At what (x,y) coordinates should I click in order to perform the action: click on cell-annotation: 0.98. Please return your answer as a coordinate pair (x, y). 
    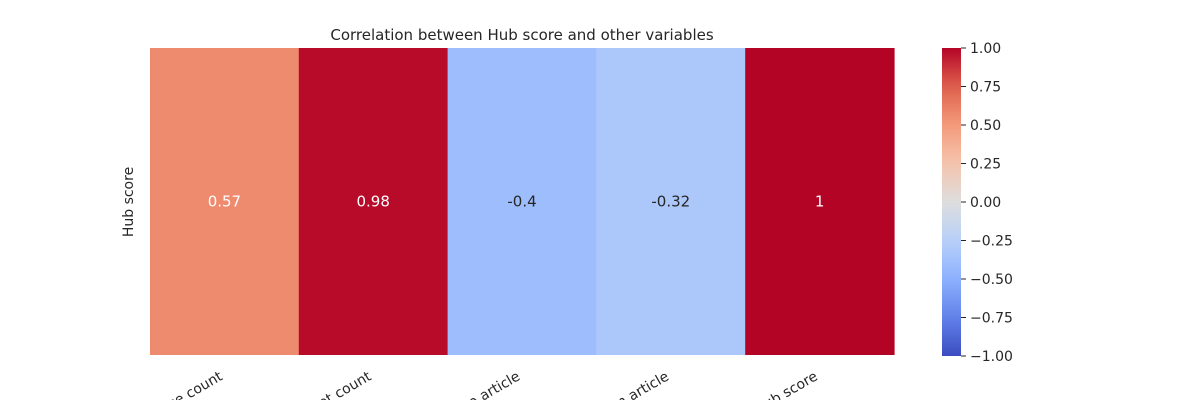
    Looking at the image, I should click on (372, 202).